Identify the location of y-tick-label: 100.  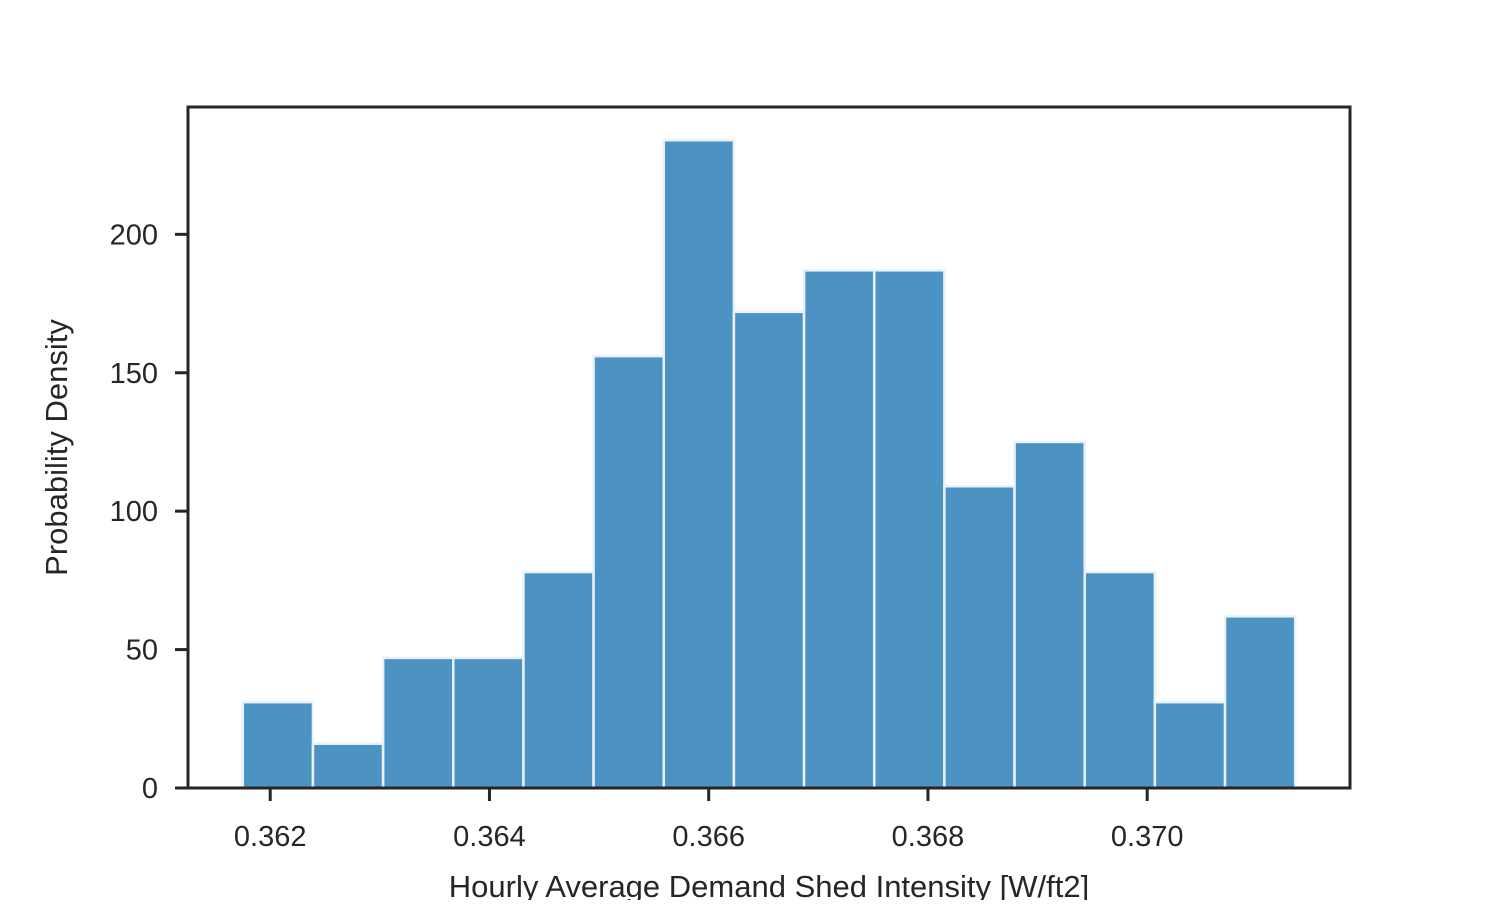
(134, 512).